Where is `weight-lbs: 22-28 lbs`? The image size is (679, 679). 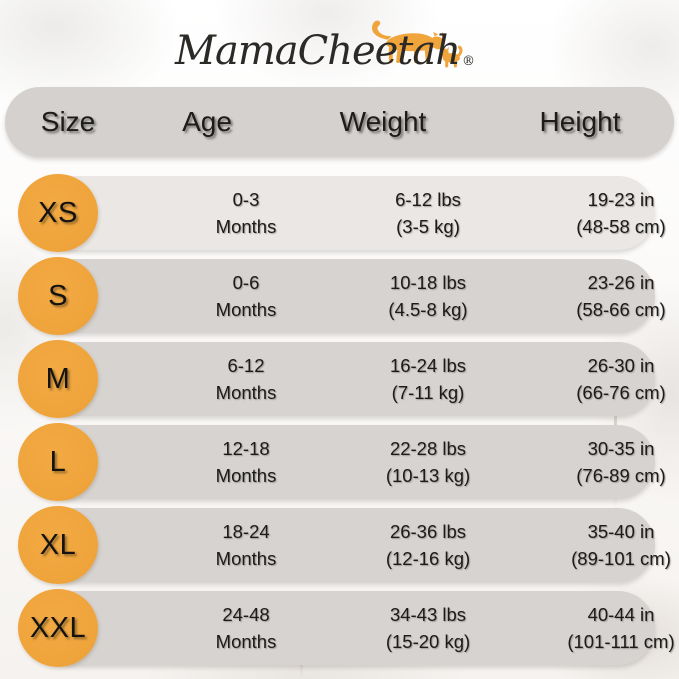
weight-lbs: 22-28 lbs is located at coordinates (428, 448).